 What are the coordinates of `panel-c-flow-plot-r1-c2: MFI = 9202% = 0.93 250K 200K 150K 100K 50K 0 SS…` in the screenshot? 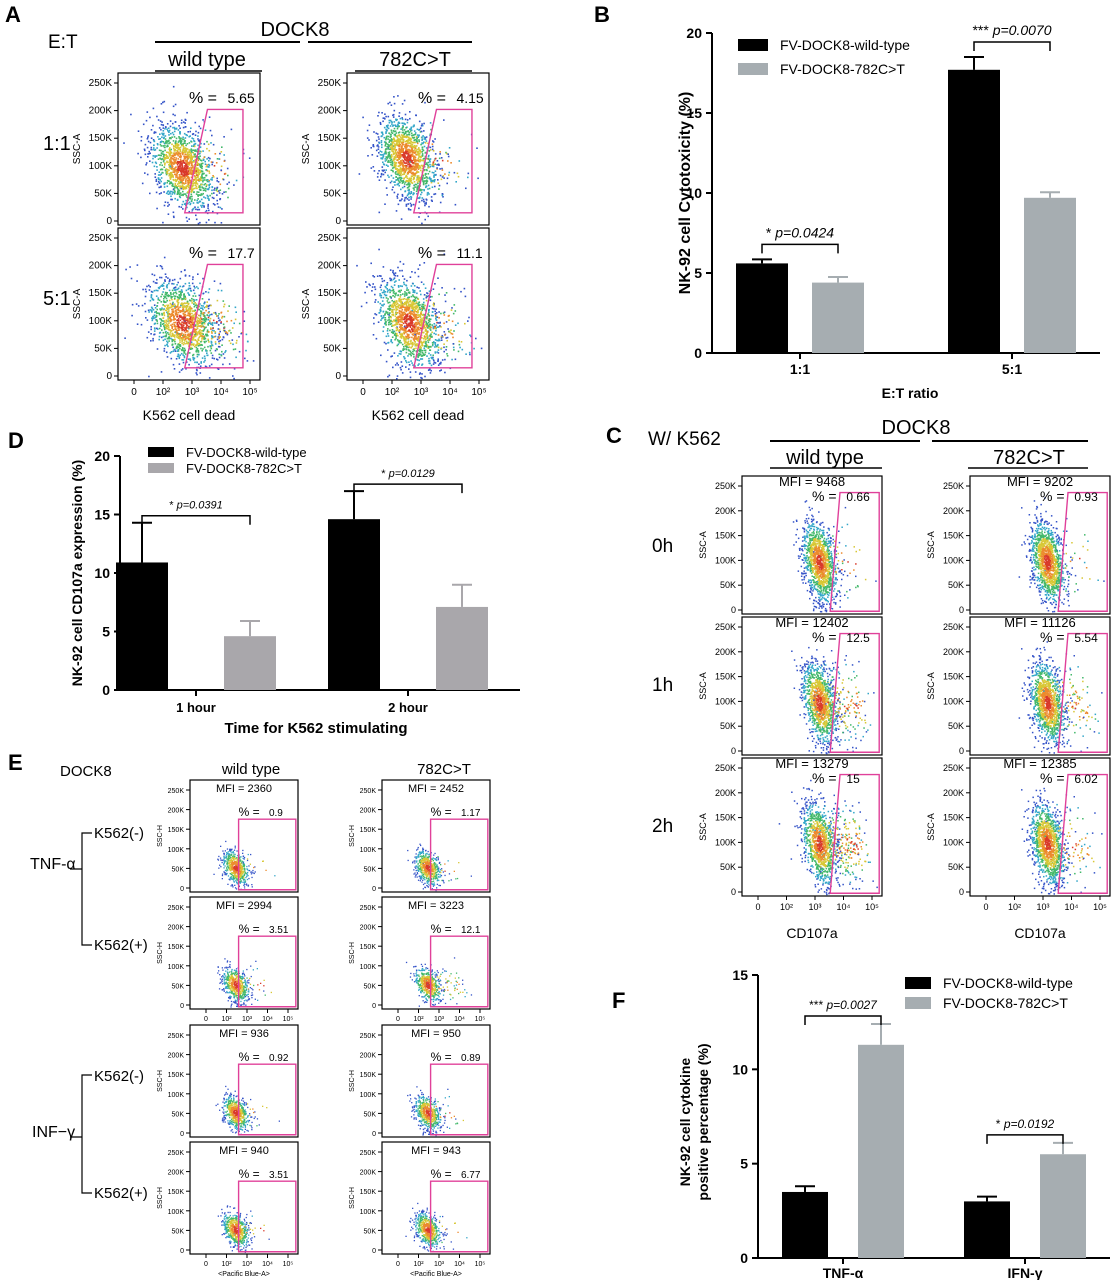 It's located at (1018, 544).